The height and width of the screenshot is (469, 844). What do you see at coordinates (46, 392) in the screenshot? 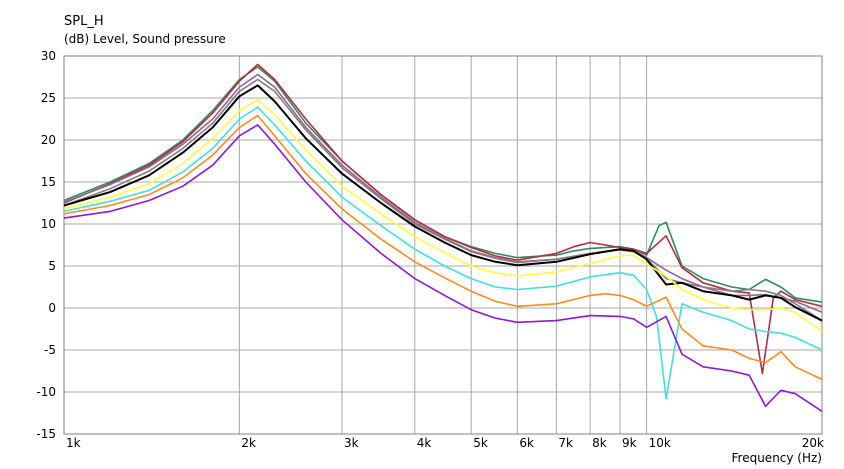
I see `y-tick-label: -10` at bounding box center [46, 392].